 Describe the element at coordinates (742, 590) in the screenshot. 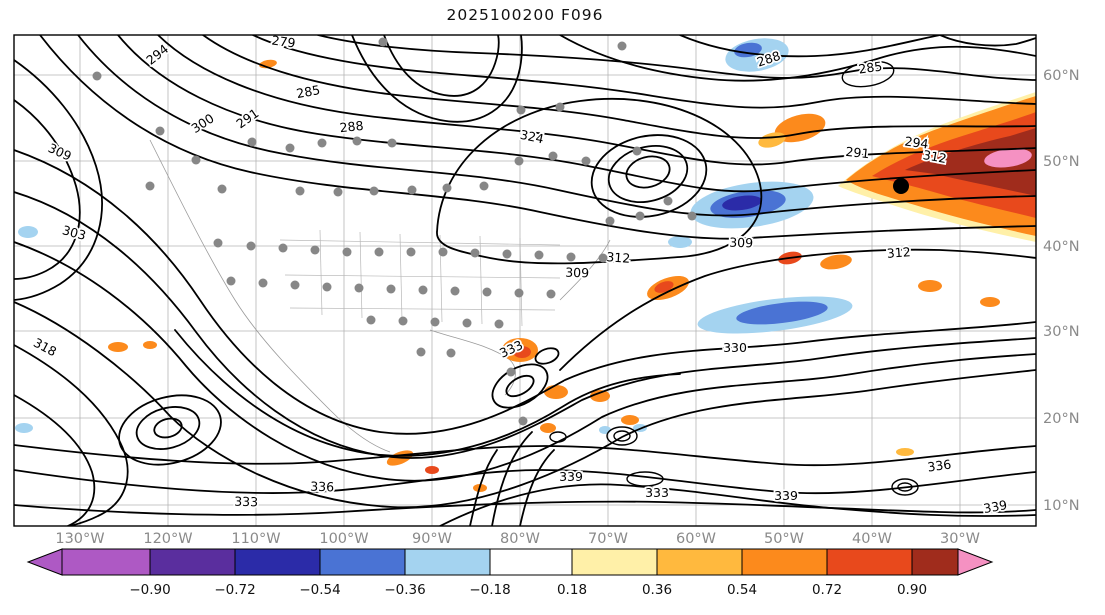

I see `colorbar-tick-label: 0.54` at that location.